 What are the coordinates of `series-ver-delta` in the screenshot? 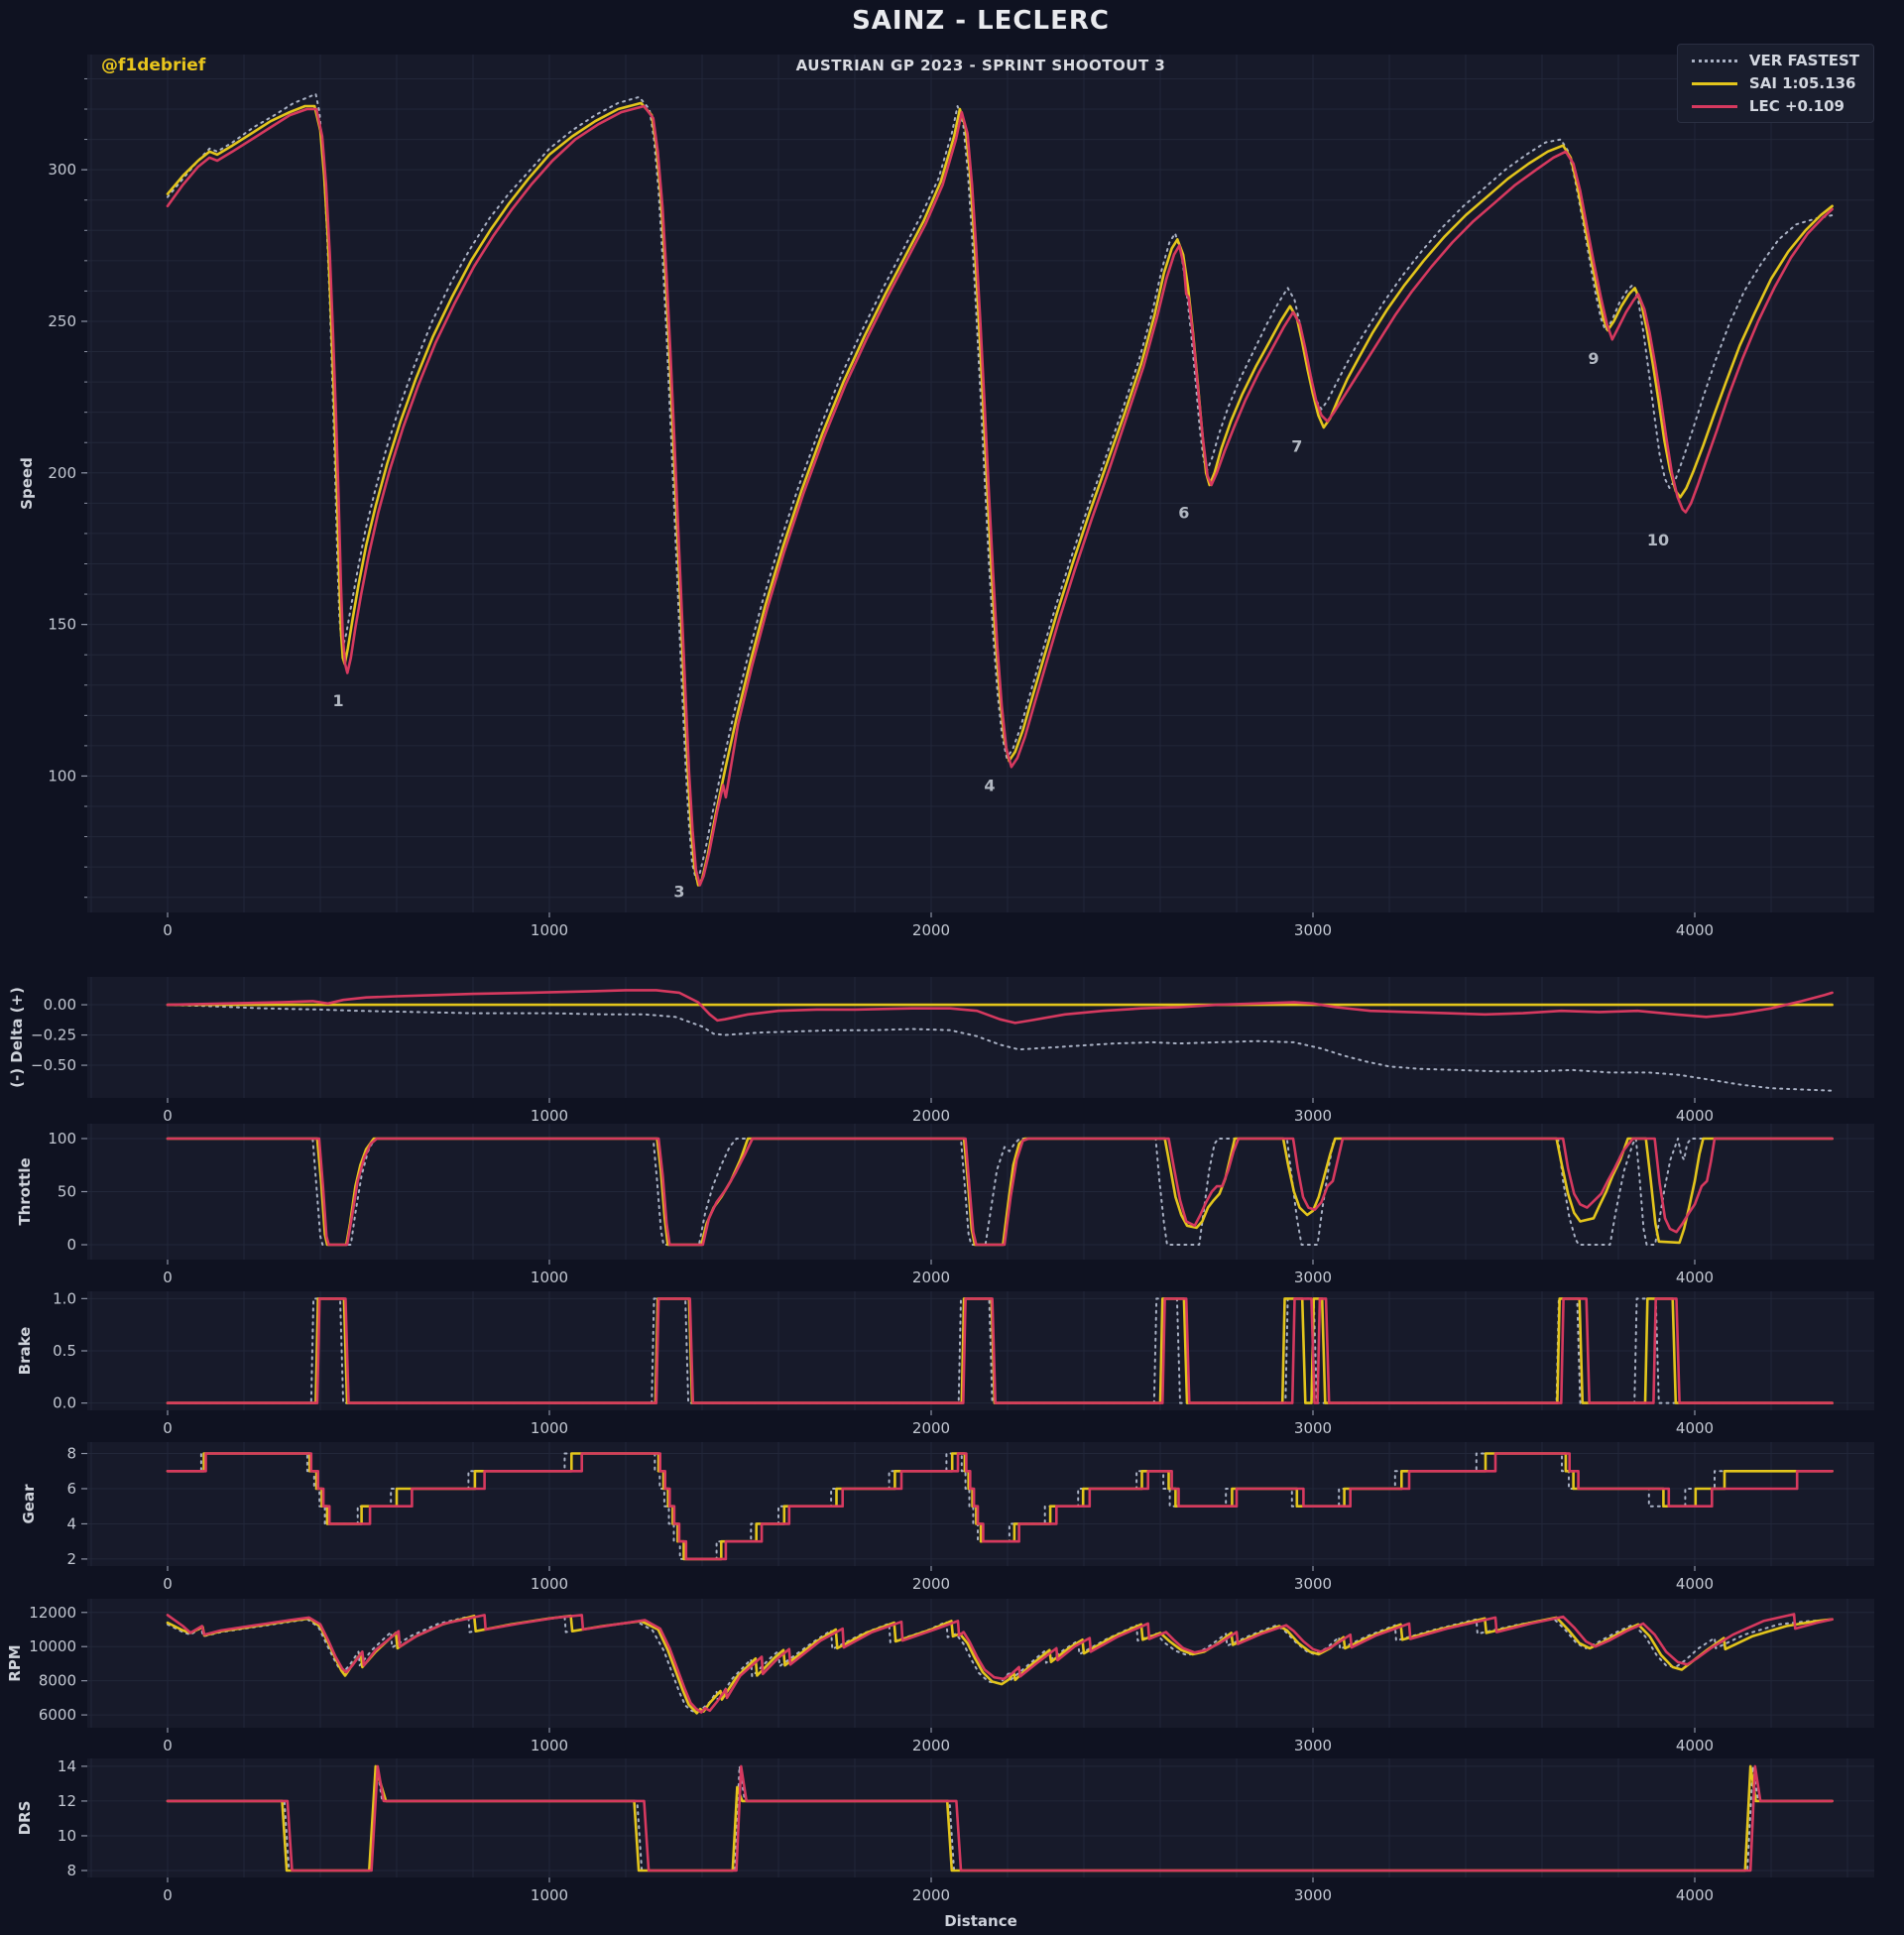 It's located at (1000, 1048).